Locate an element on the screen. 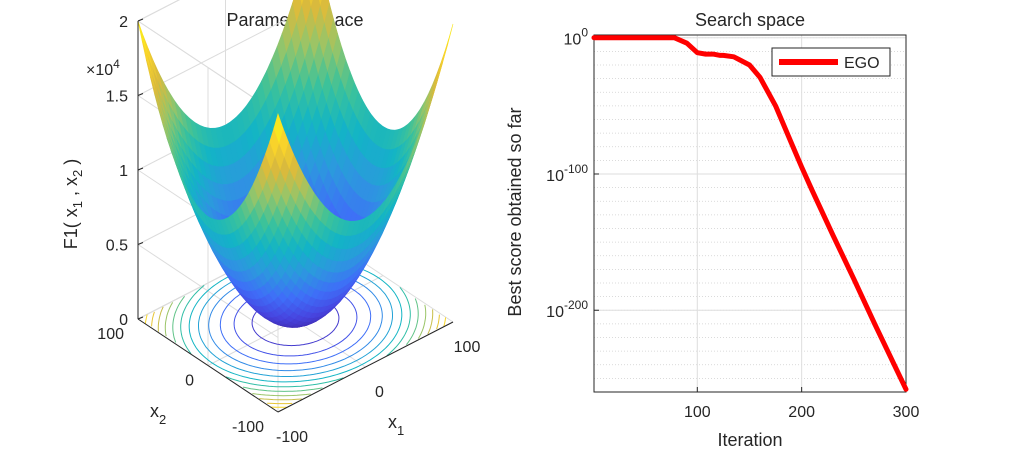  y-axis-ticks: 100 10-100 10-200 is located at coordinates (572, 173).